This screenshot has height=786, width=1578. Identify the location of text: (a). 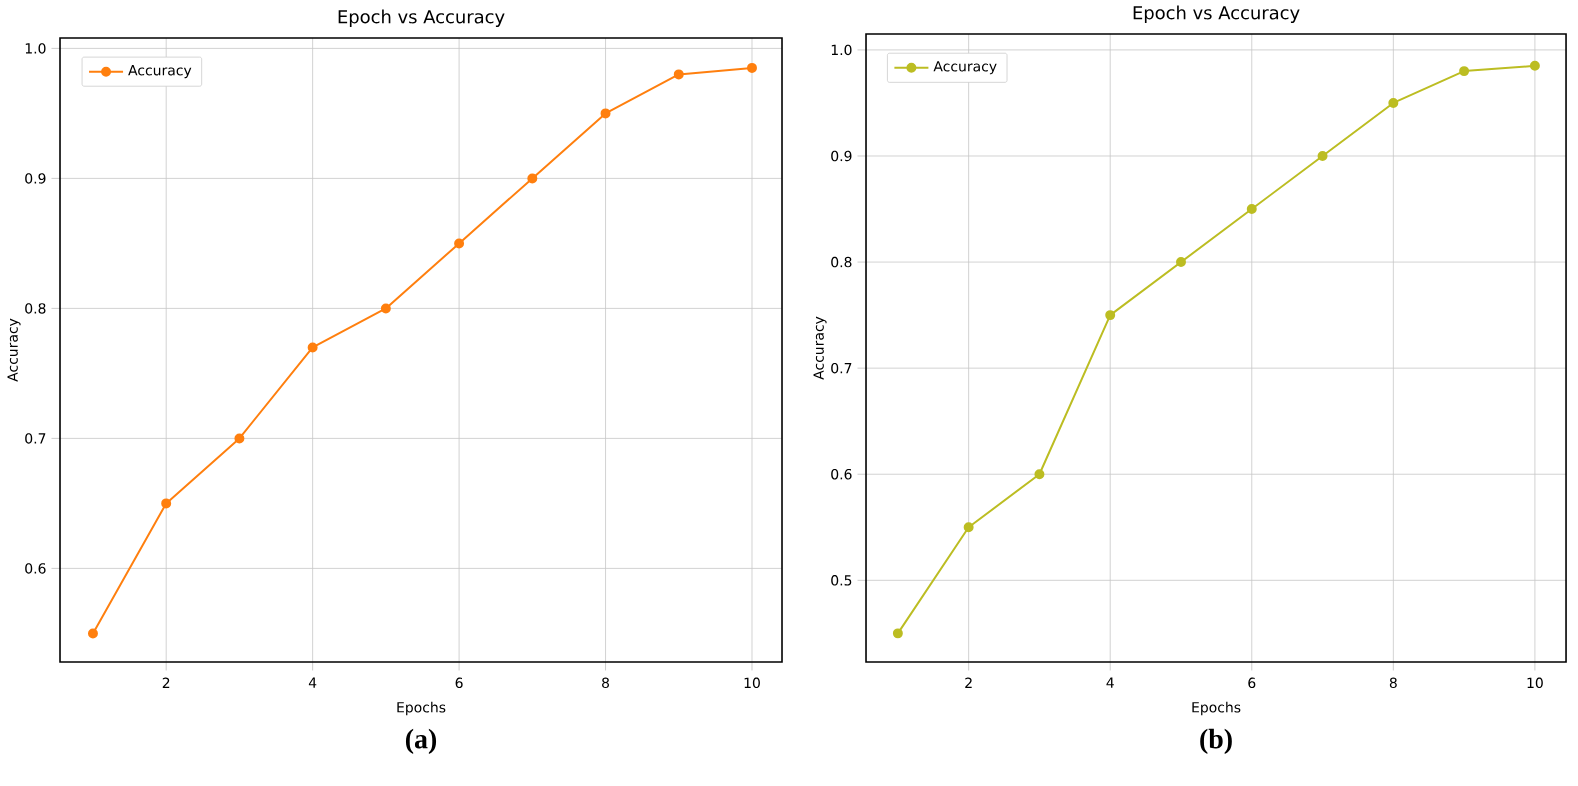
(421, 741).